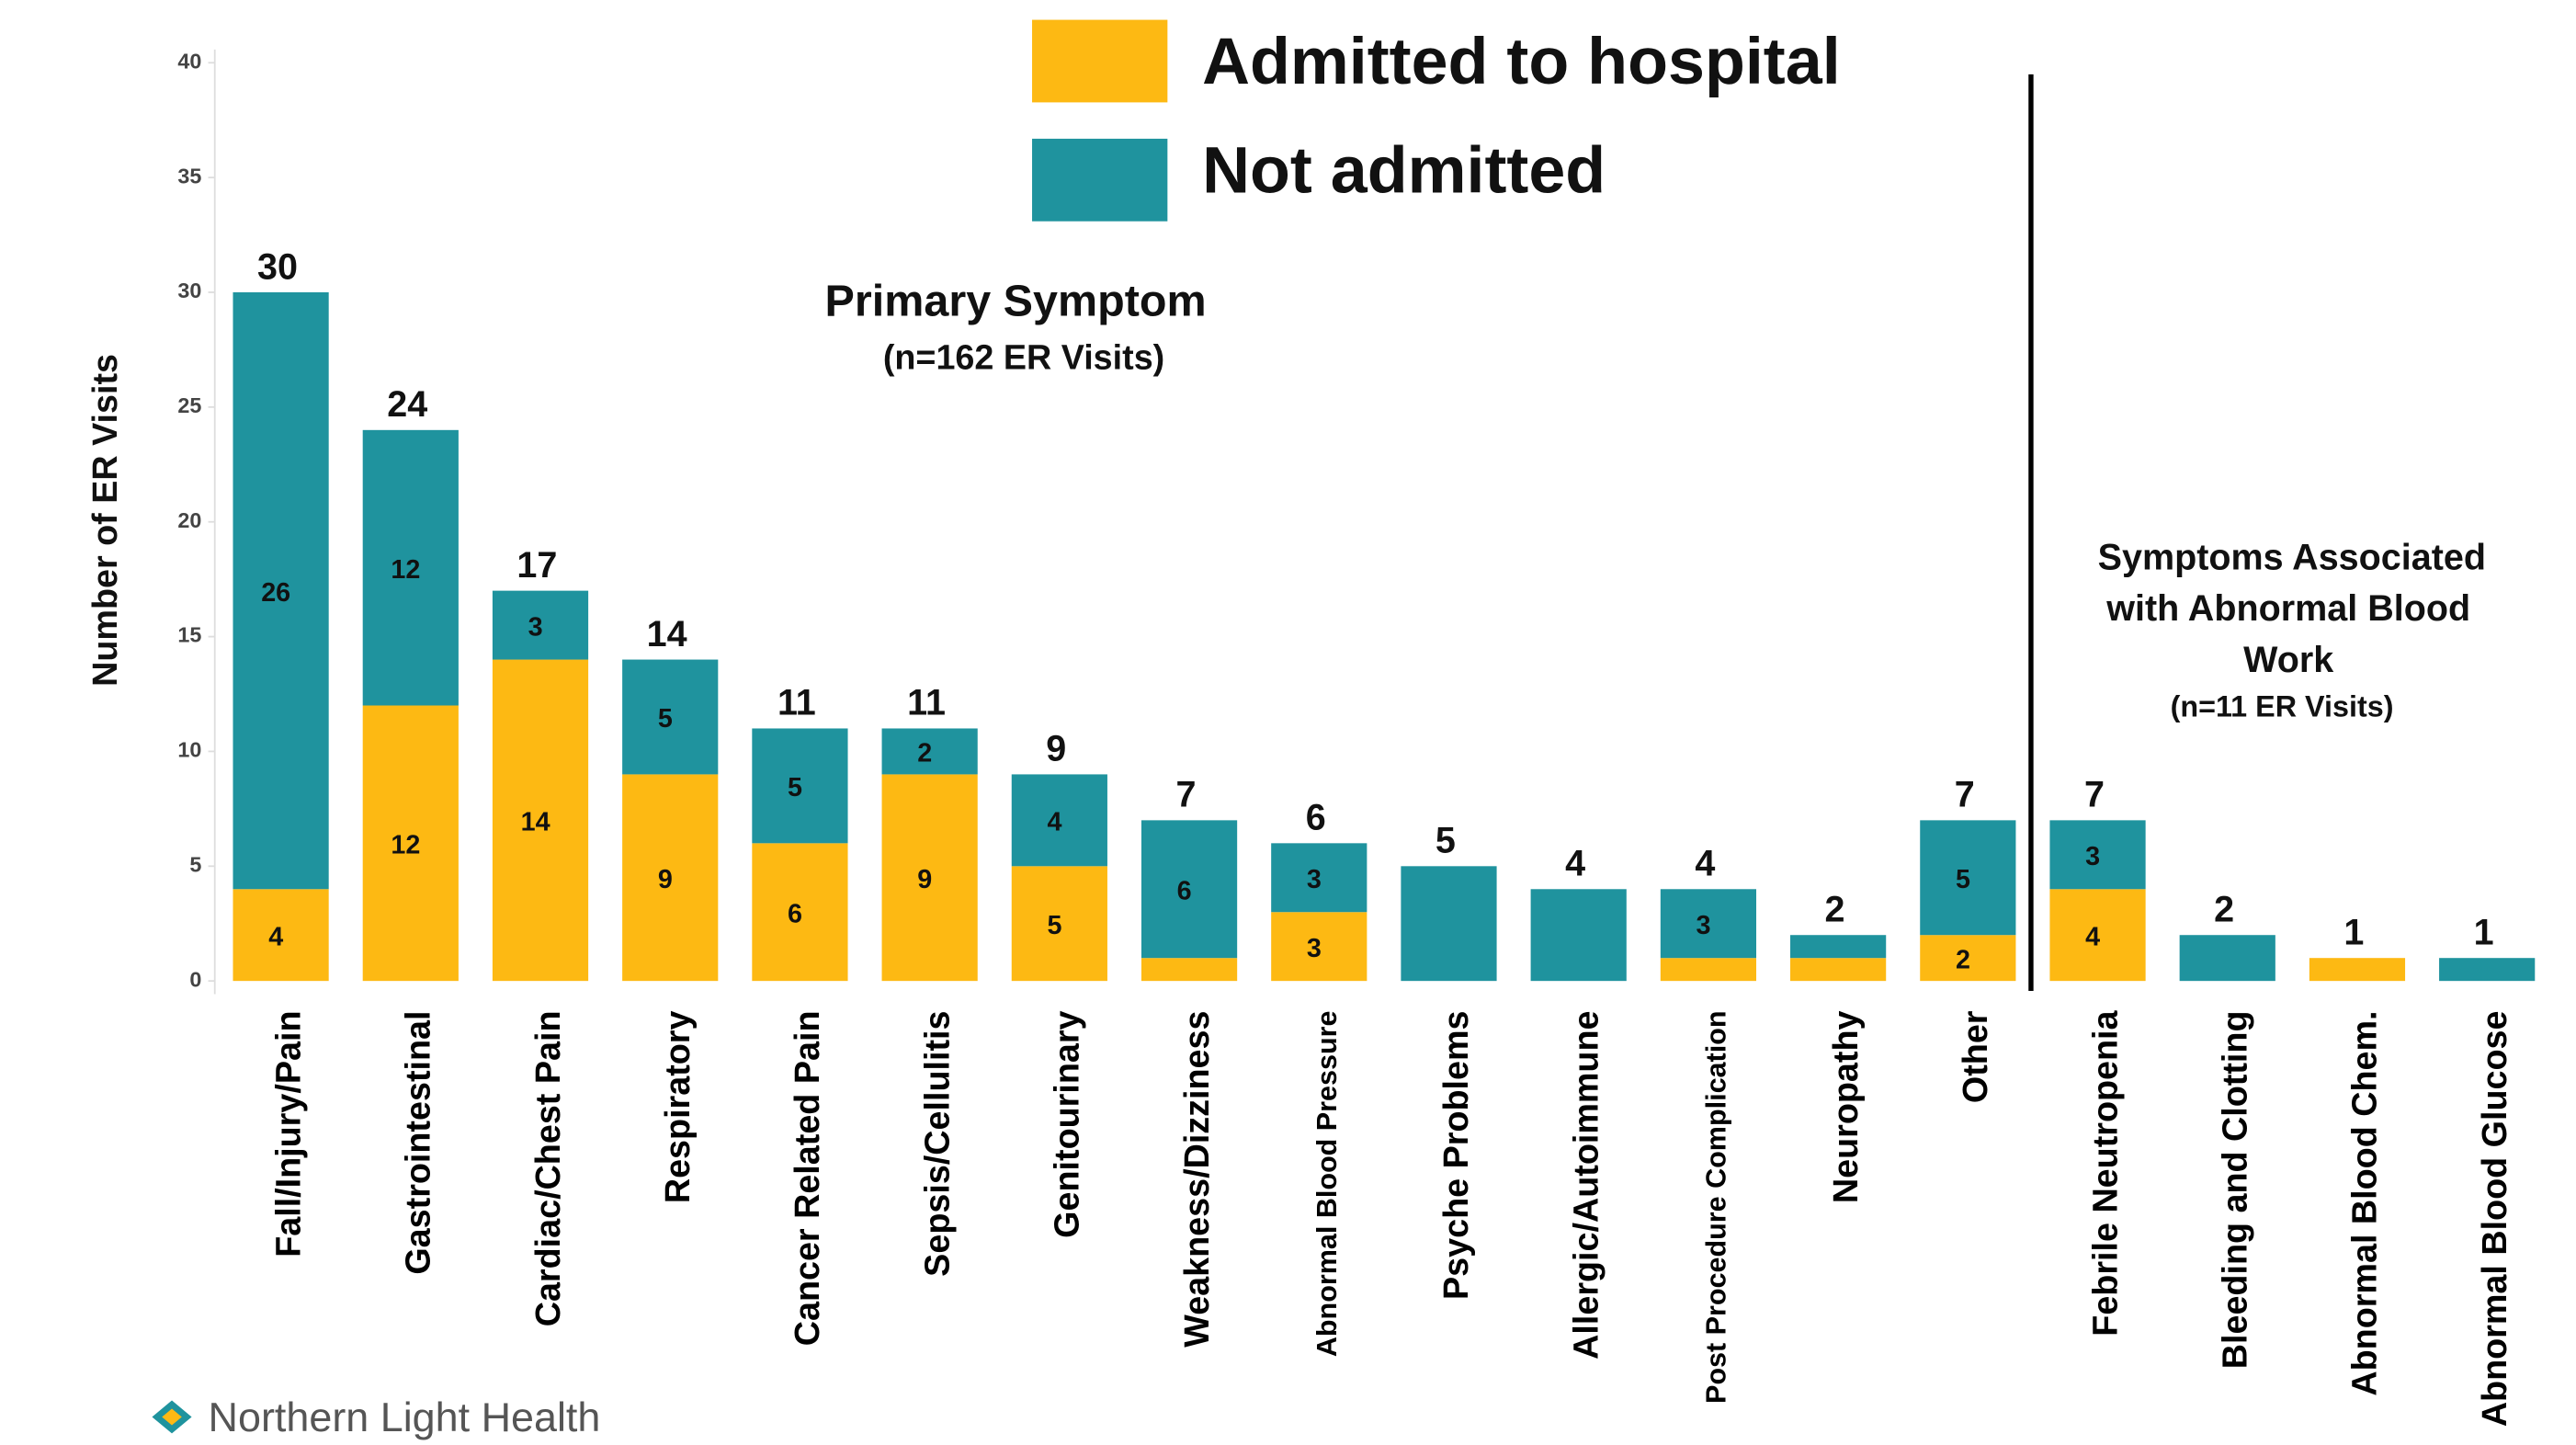 The width and height of the screenshot is (2576, 1445). I want to click on total-label: 5, so click(1446, 841).